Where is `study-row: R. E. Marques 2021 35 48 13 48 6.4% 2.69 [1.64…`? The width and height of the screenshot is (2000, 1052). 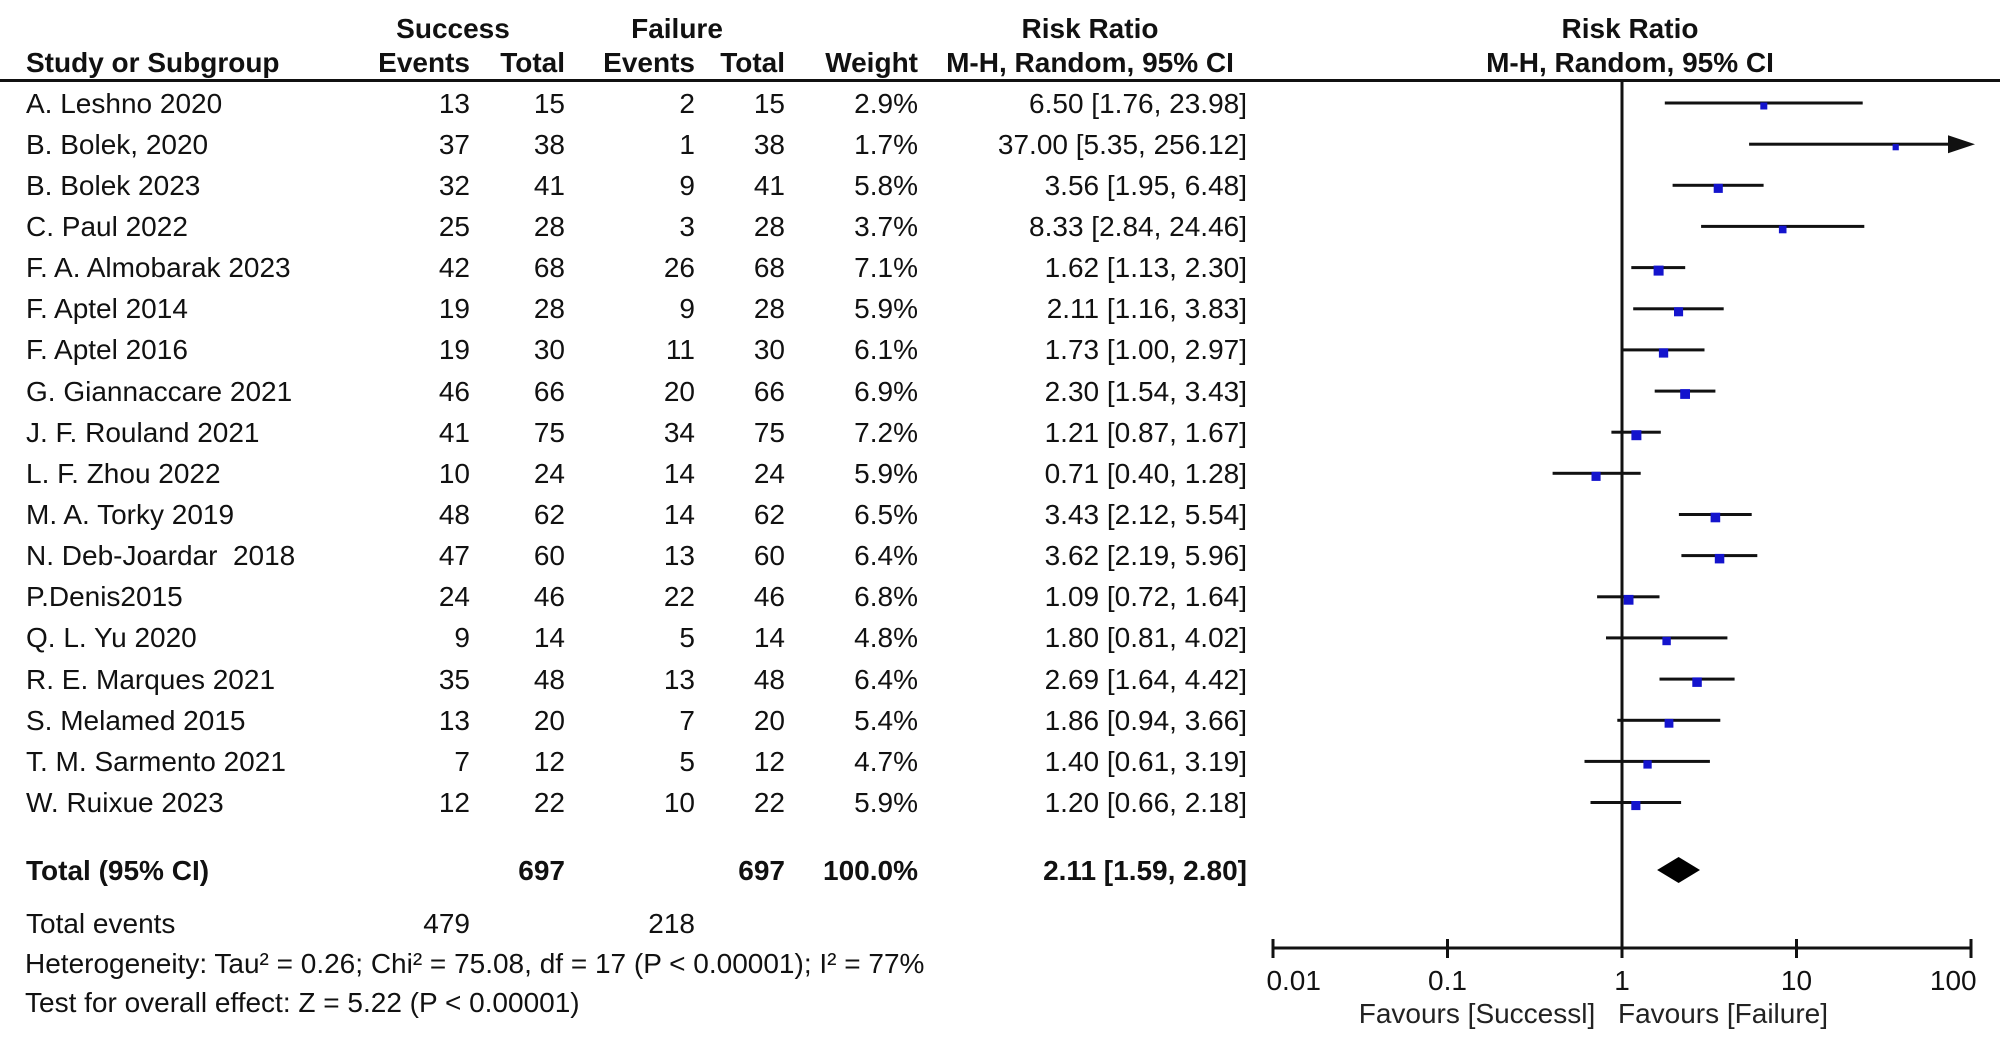 study-row: R. E. Marques 2021 35 48 13 48 6.4% 2.69 [1.64… is located at coordinates (1000, 679).